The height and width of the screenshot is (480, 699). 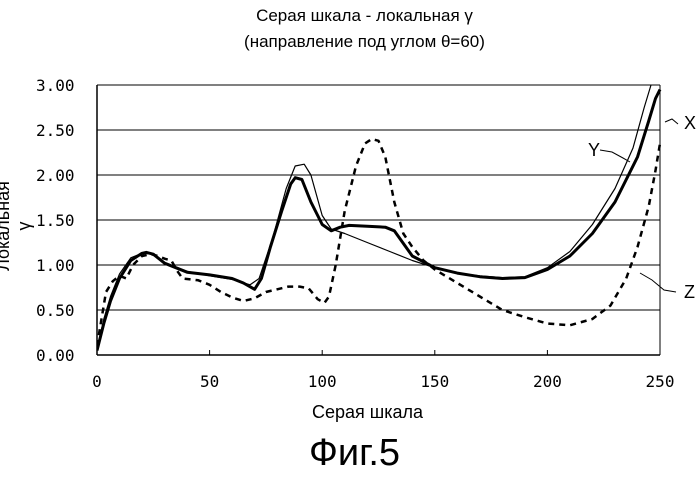 I want to click on x-tick-labels: 0 50 100 150 200 250, so click(x=383, y=381).